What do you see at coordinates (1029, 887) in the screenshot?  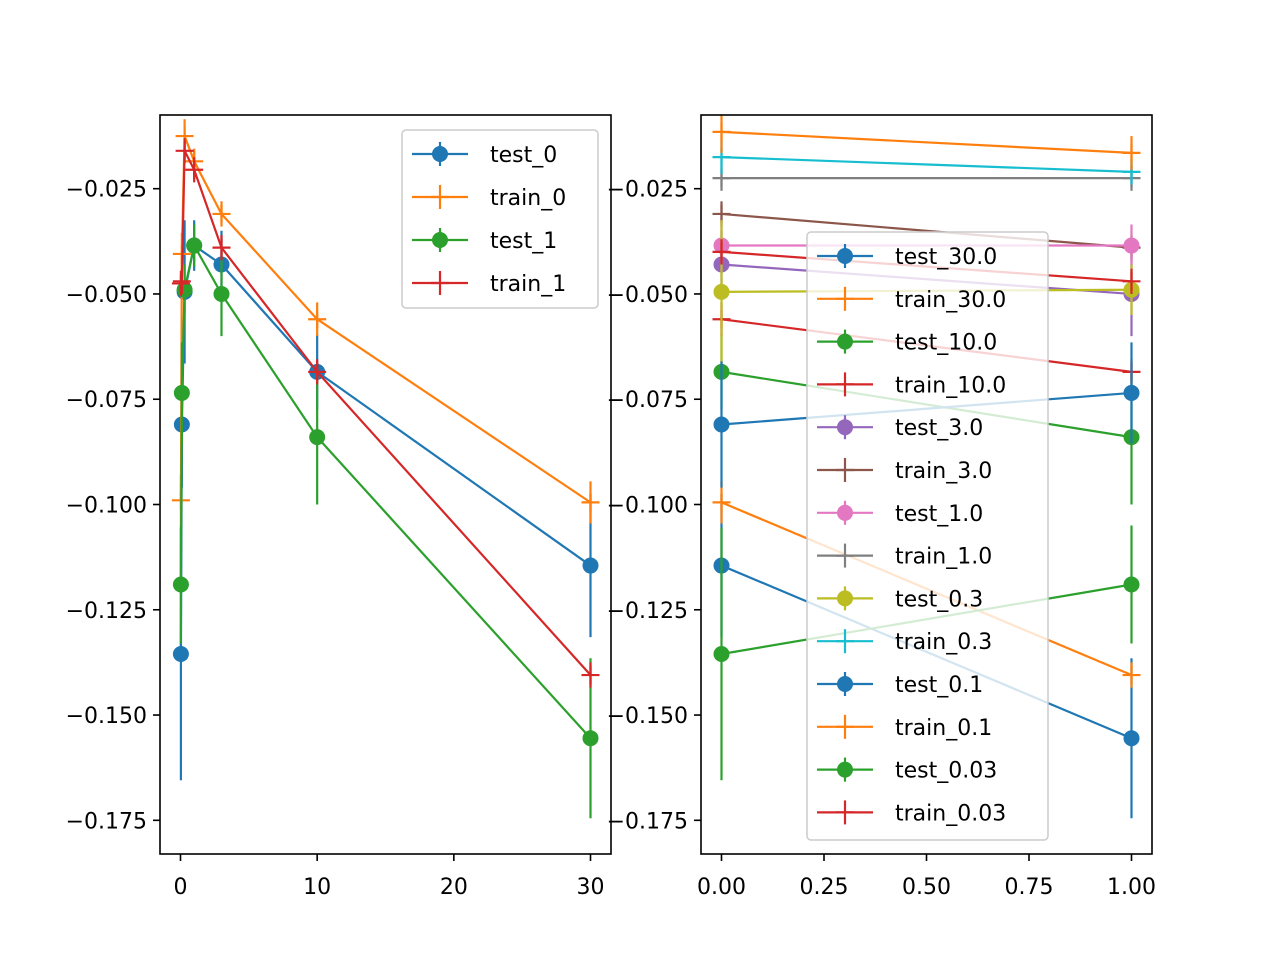 I see `x-tick-label: 0.75` at bounding box center [1029, 887].